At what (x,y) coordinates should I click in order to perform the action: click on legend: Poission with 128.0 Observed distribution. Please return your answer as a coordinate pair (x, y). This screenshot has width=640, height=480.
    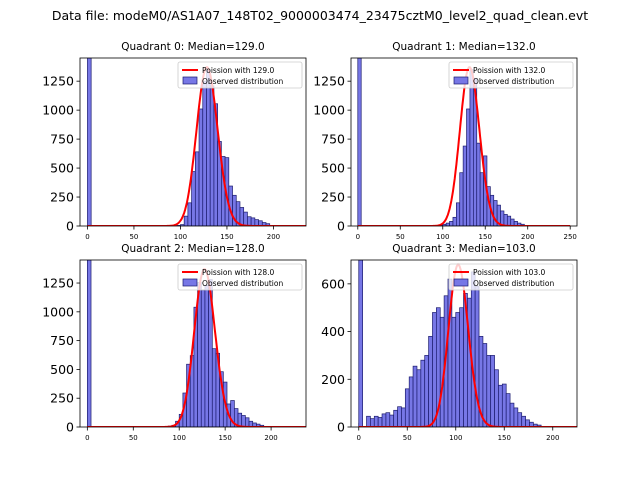
    Looking at the image, I should click on (240, 277).